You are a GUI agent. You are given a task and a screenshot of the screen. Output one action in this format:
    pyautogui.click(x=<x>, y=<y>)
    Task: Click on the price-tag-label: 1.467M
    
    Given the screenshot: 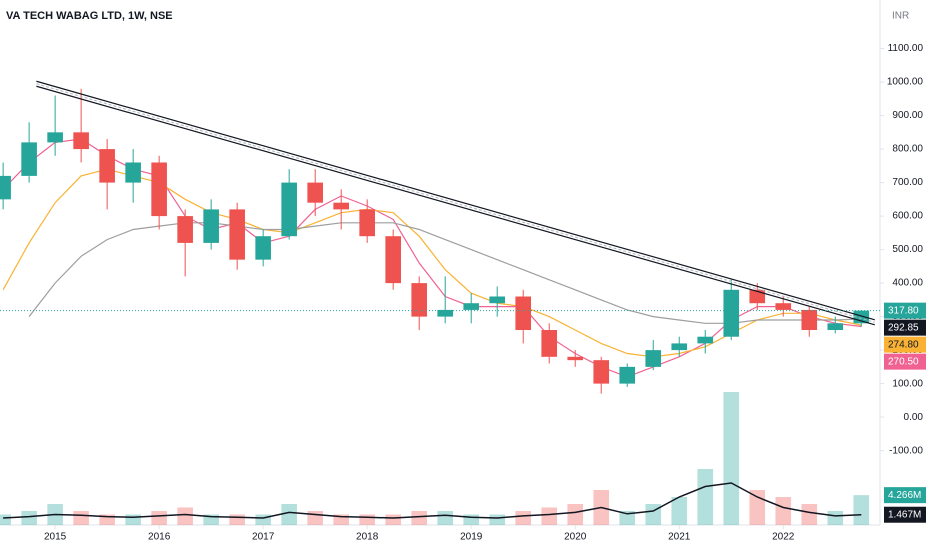 What is the action you would take?
    pyautogui.click(x=904, y=514)
    